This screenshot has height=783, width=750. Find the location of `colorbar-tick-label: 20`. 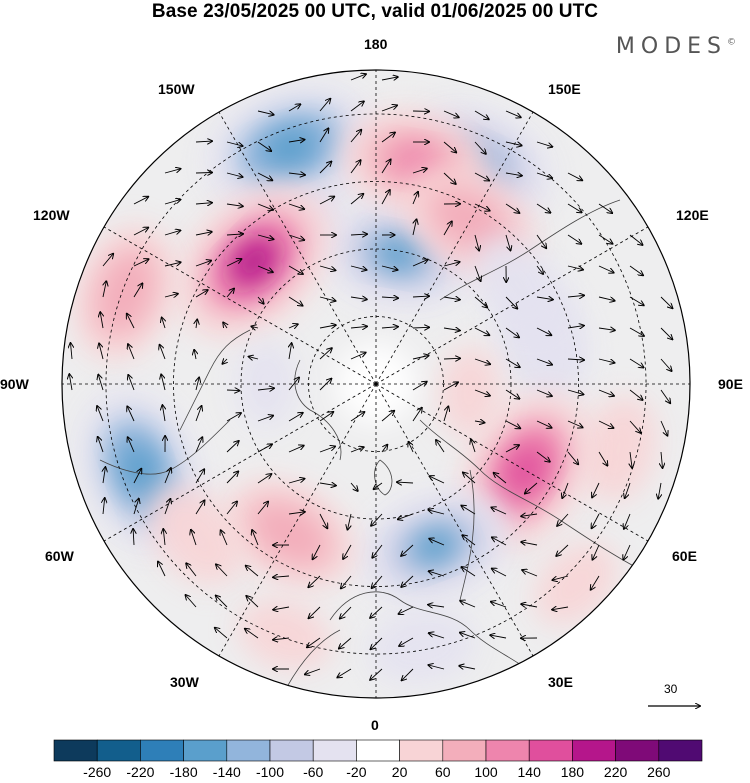

colorbar-tick-label: 20 is located at coordinates (399, 772).